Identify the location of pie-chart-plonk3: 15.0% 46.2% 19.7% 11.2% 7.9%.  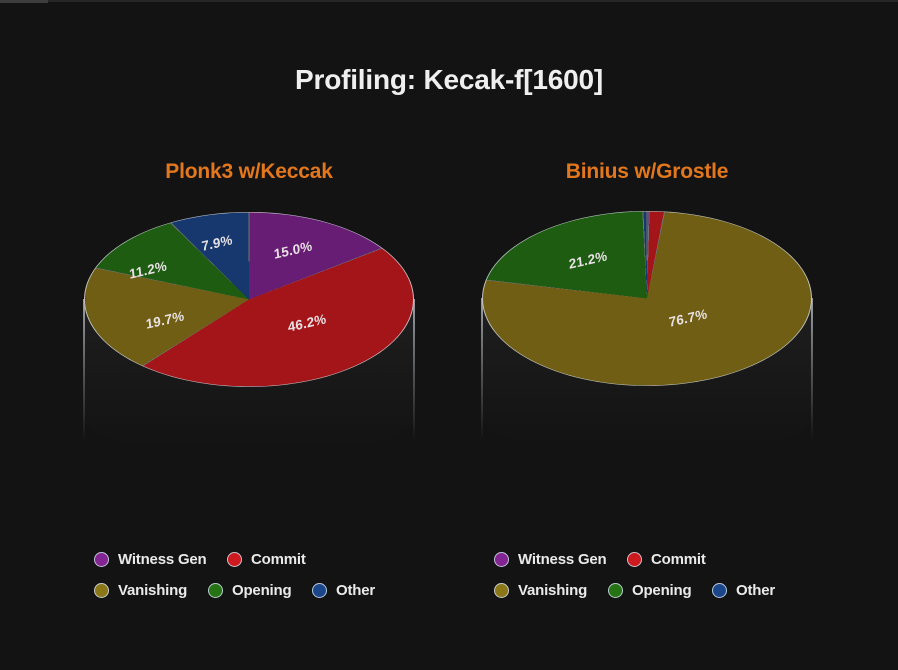
(249, 335).